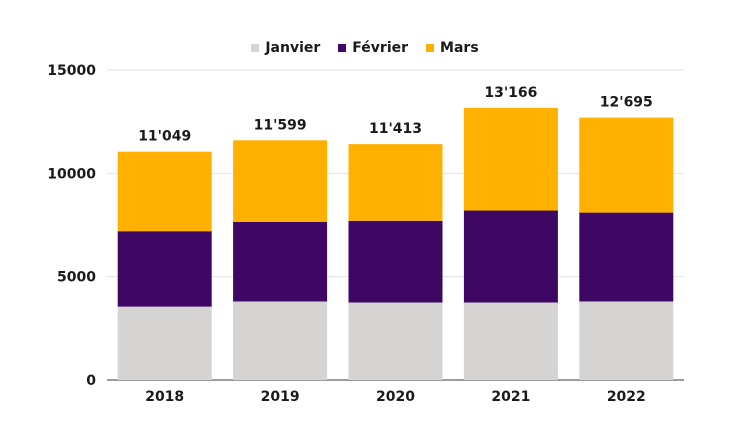  Describe the element at coordinates (71, 174) in the screenshot. I see `y-tick-label: 10000` at that location.